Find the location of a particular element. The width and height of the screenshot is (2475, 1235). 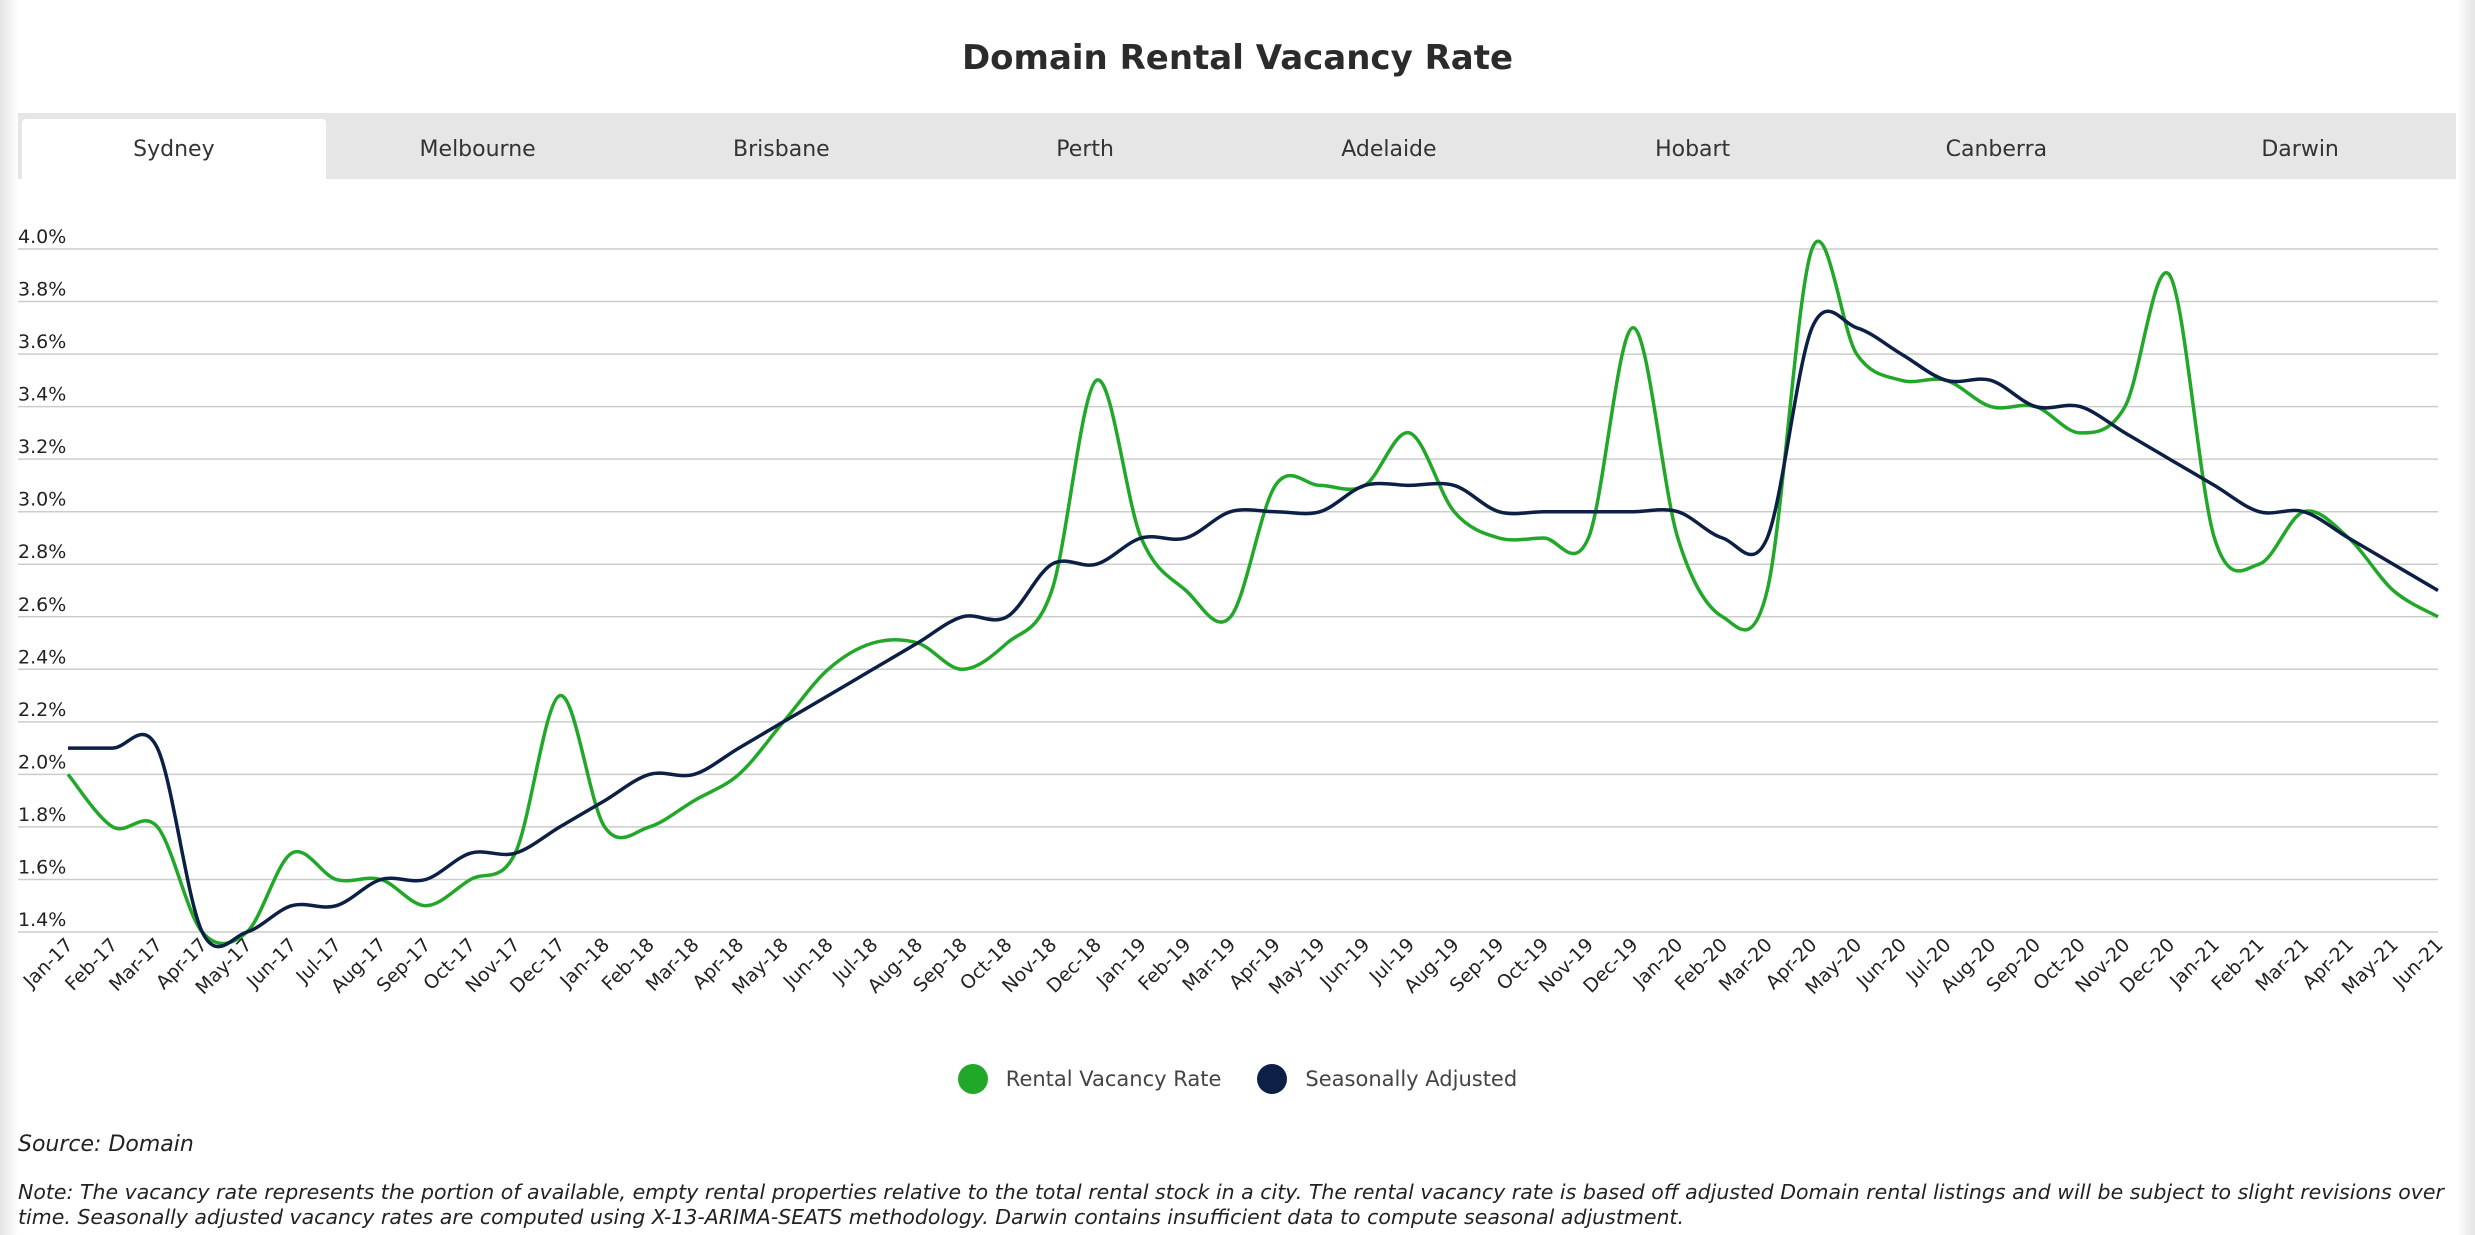

source-text: Source: Domain is located at coordinates (106, 1144).